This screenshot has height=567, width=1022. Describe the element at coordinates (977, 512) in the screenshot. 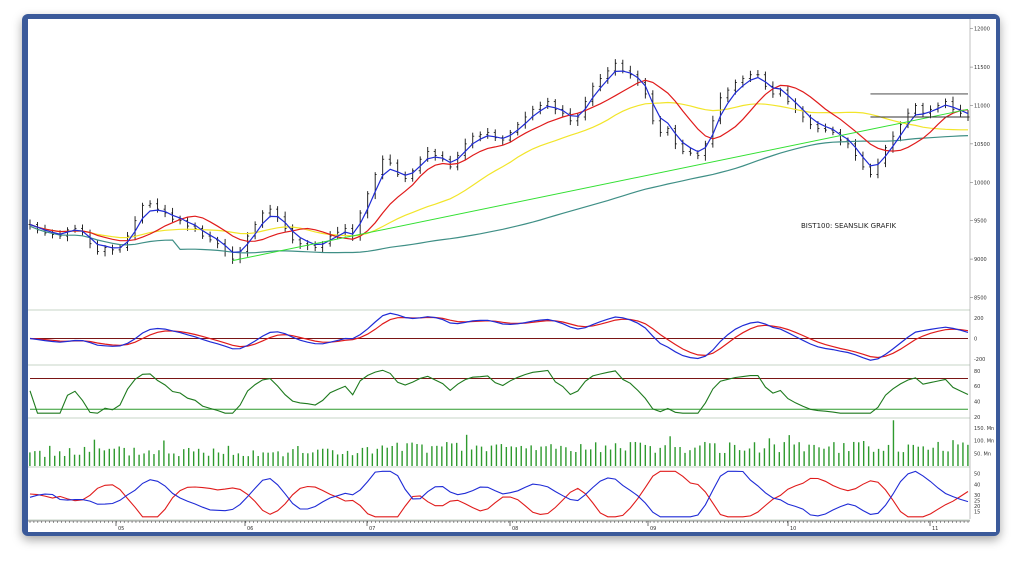

I see `dmi-tick-label: 15` at that location.